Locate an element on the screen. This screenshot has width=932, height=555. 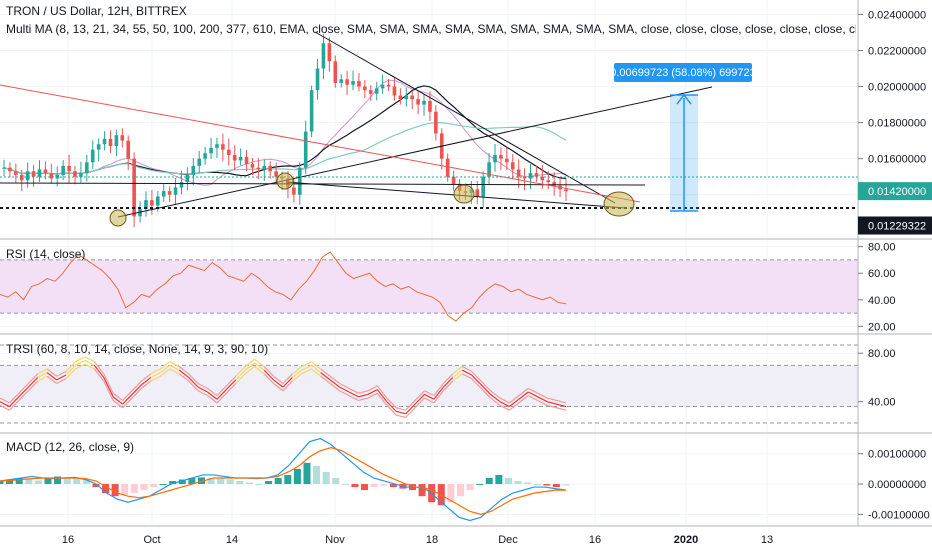
measure-label-text: 0.00699723 (58.08%) 699723 is located at coordinates (683, 73).